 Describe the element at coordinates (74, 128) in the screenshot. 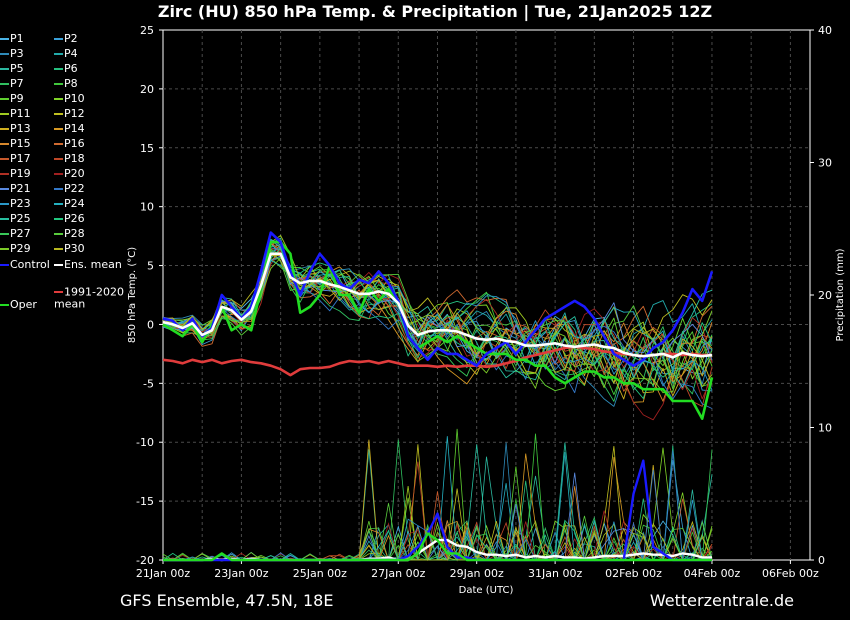

I see `legend-label: P14` at that location.